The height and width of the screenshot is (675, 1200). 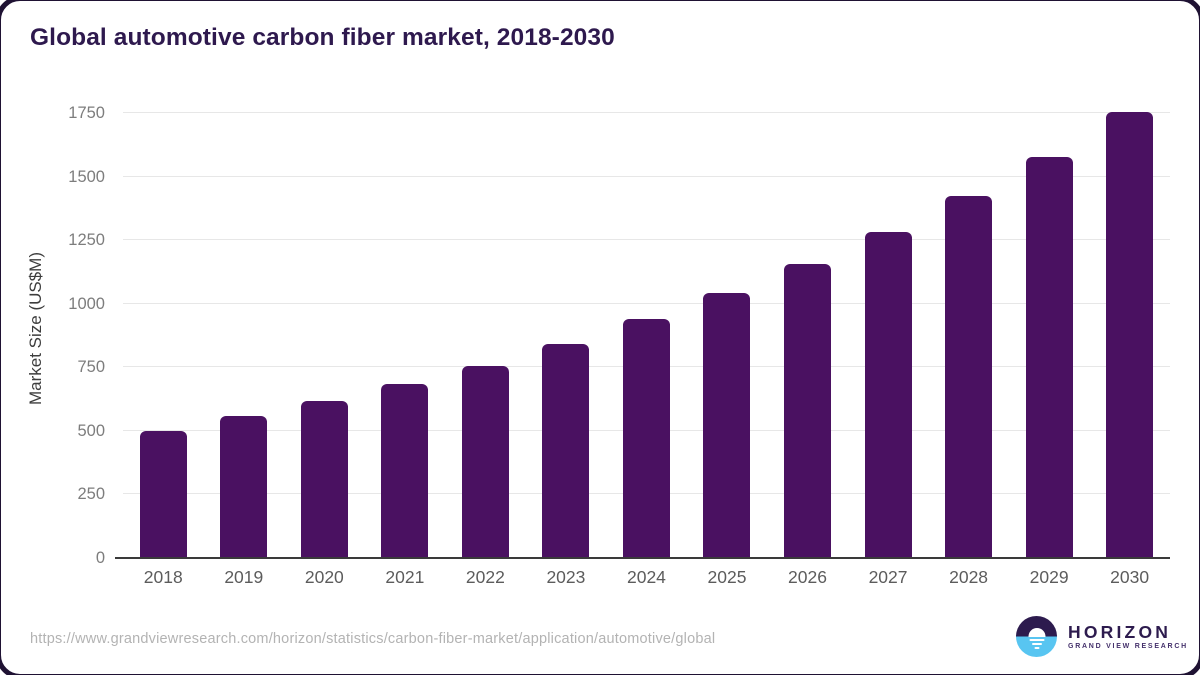 I want to click on x-tick-label-2027: 2027, so click(x=888, y=577).